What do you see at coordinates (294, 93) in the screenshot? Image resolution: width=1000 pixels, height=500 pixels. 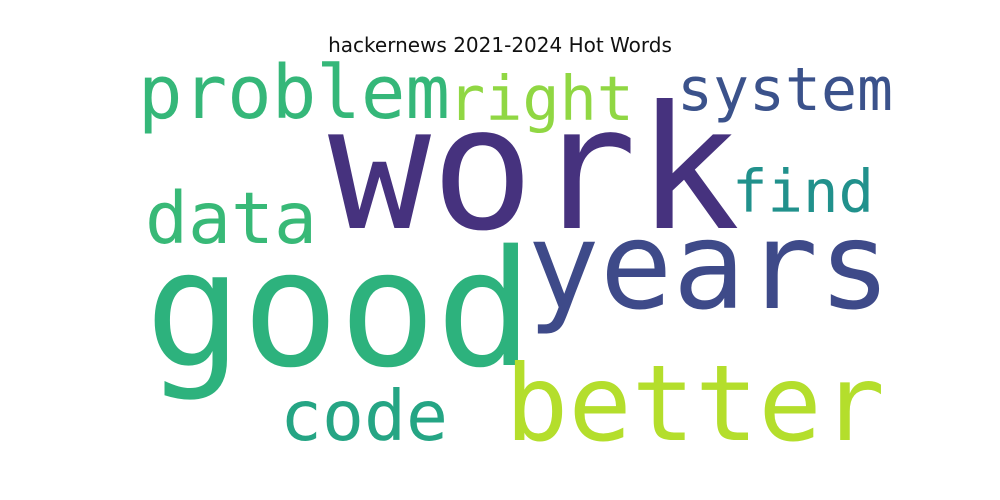 I see `word-problem: problem` at bounding box center [294, 93].